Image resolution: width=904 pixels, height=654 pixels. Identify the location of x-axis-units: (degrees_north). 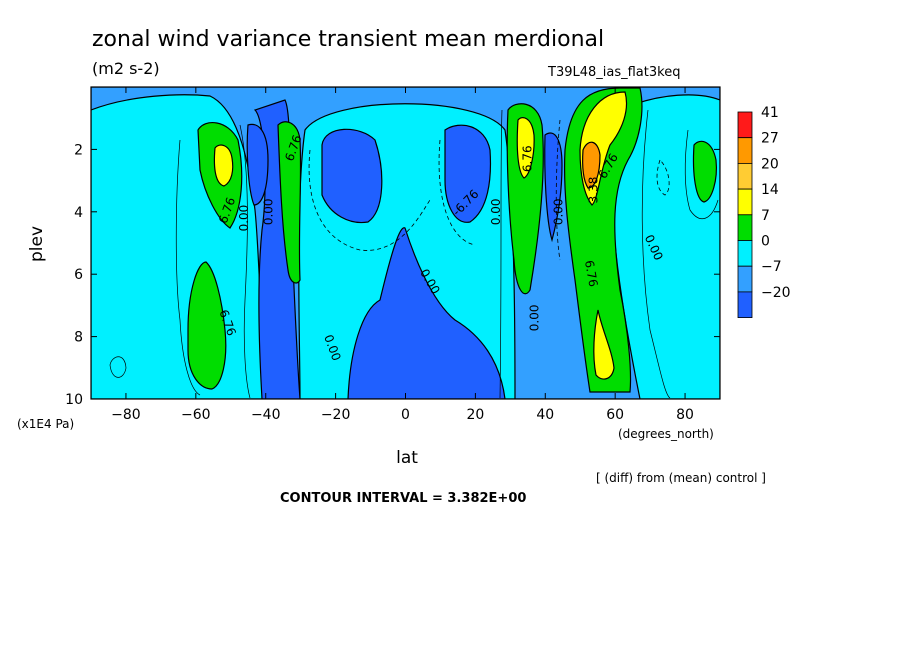
(666, 434).